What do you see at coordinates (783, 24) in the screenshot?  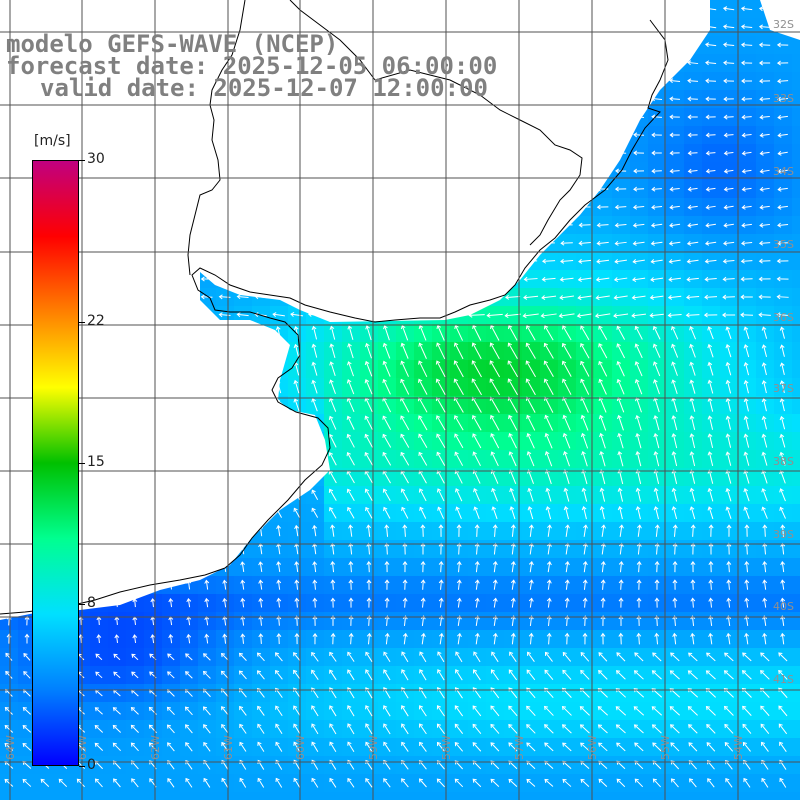 I see `latitude-label: 32S` at bounding box center [783, 24].